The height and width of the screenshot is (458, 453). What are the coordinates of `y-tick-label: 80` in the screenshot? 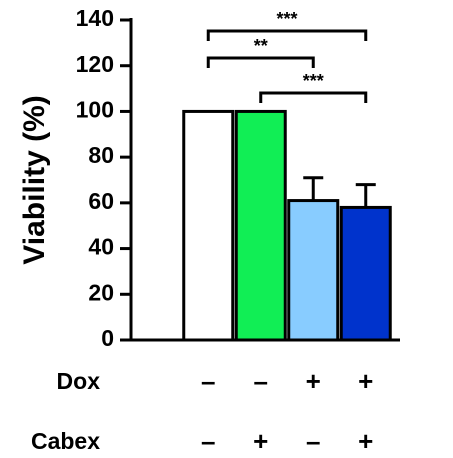 It's located at (101, 155).